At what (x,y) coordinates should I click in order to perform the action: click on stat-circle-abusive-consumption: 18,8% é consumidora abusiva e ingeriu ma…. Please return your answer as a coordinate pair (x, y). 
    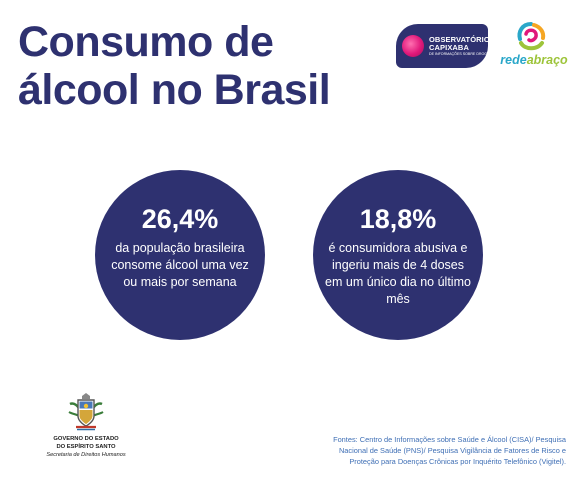
    Looking at the image, I should click on (398, 255).